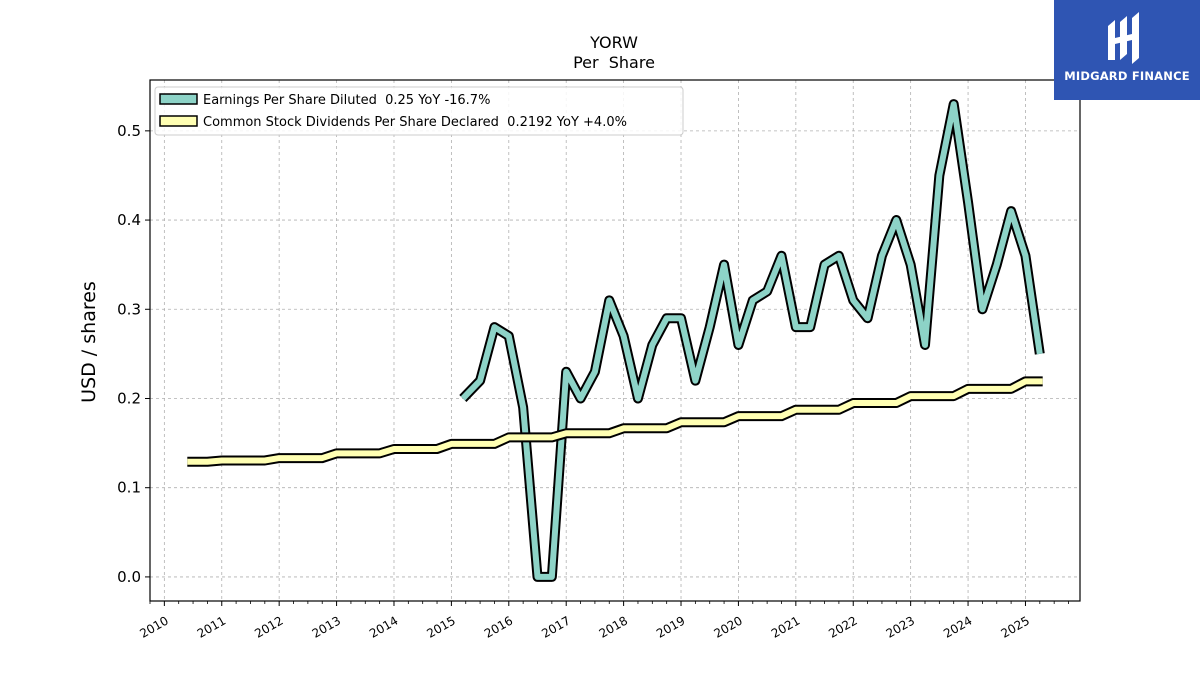 The height and width of the screenshot is (675, 1200). Describe the element at coordinates (178, 121) in the screenshot. I see `legend-swatch-dividends` at that location.